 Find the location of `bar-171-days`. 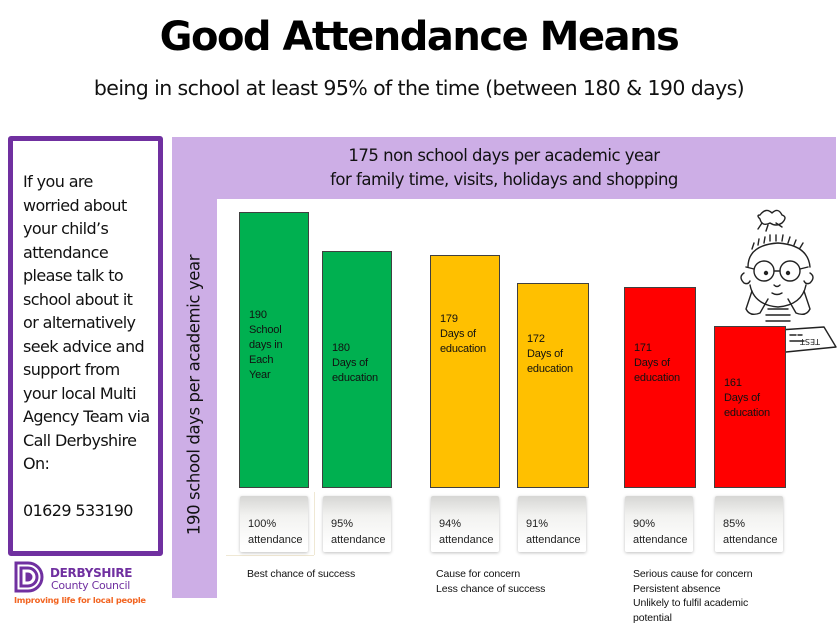

bar-171-days is located at coordinates (660, 387).